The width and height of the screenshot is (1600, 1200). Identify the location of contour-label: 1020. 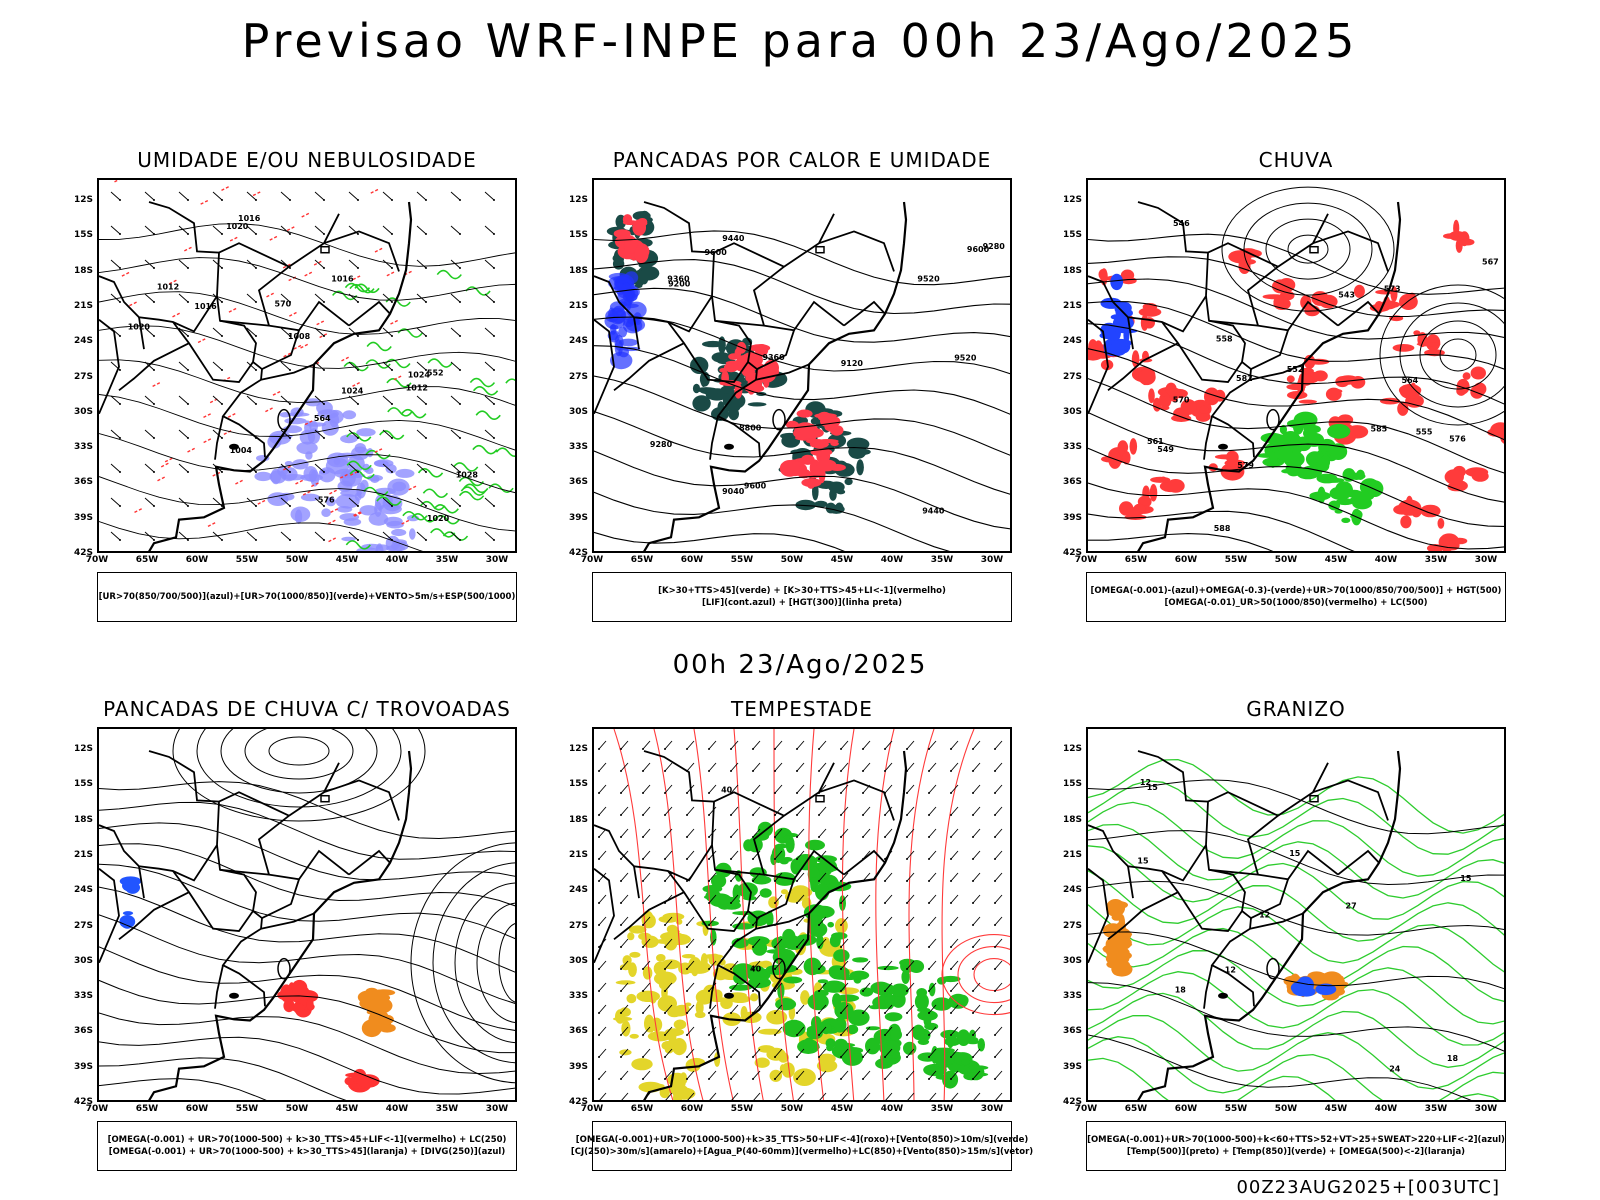
(237, 226).